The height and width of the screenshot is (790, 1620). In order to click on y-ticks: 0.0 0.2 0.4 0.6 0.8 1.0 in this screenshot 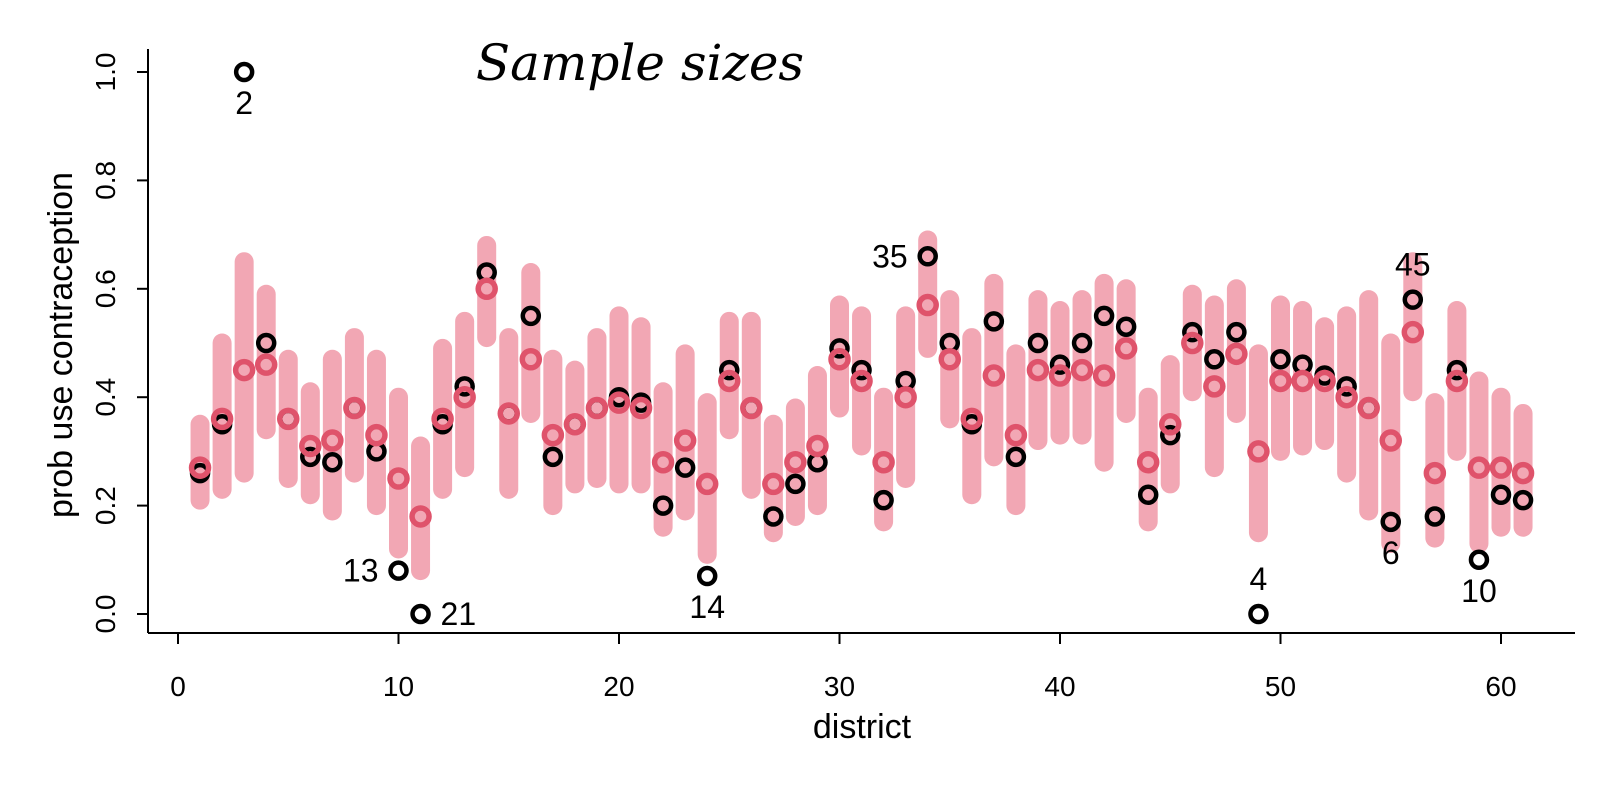, I will do `click(119, 343)`.